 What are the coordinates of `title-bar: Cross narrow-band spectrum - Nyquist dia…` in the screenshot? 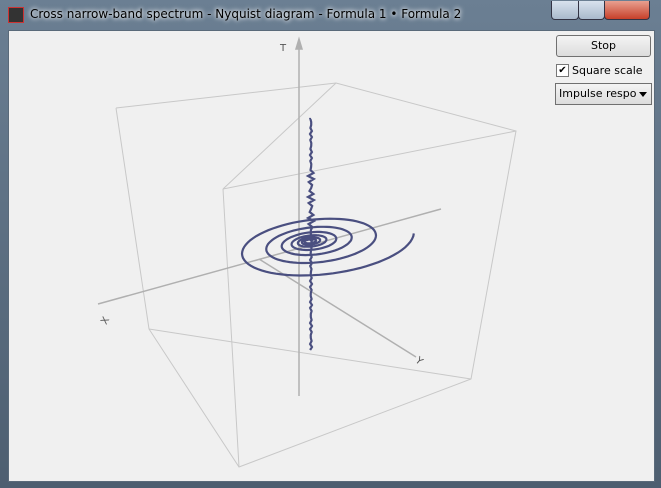 It's located at (330, 15).